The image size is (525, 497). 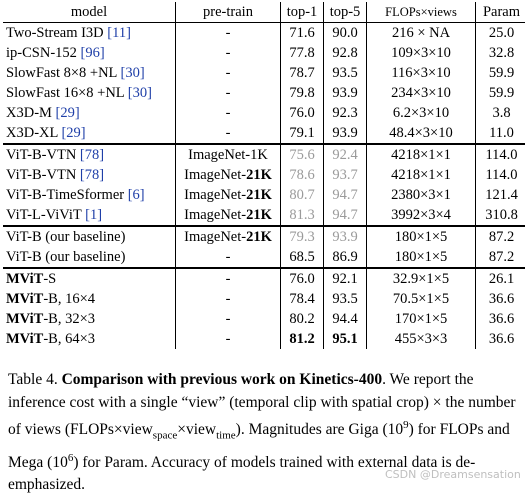 What do you see at coordinates (421, 12) in the screenshot?
I see `header-flops: FLOPs×views` at bounding box center [421, 12].